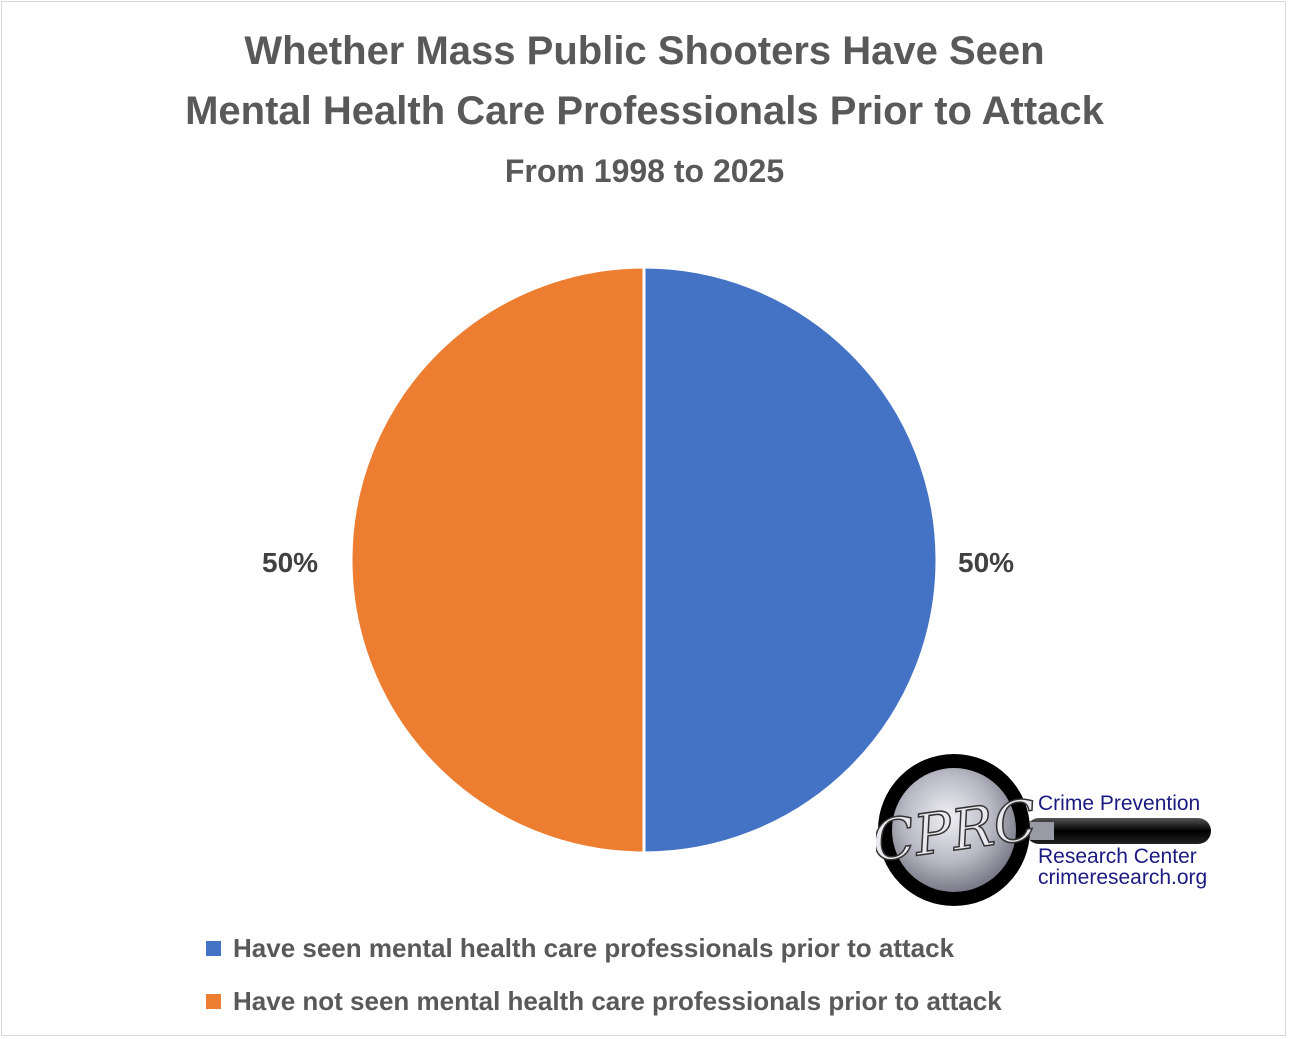 Image resolution: width=1289 pixels, height=1039 pixels. I want to click on cprc-logo: CPRC, so click(1043, 830).